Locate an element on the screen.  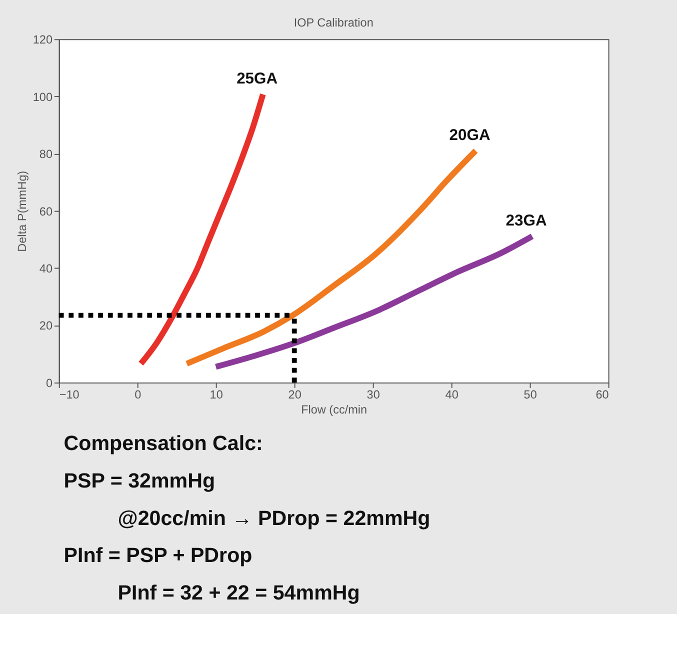
x-tick-label: 60 is located at coordinates (603, 395).